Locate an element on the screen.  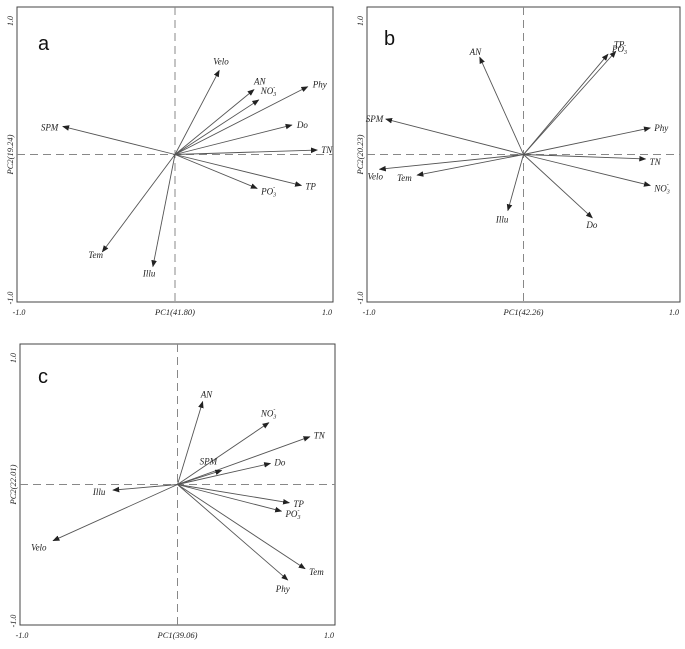
x-axis-label: PC1(42.26) is located at coordinates (523, 312).